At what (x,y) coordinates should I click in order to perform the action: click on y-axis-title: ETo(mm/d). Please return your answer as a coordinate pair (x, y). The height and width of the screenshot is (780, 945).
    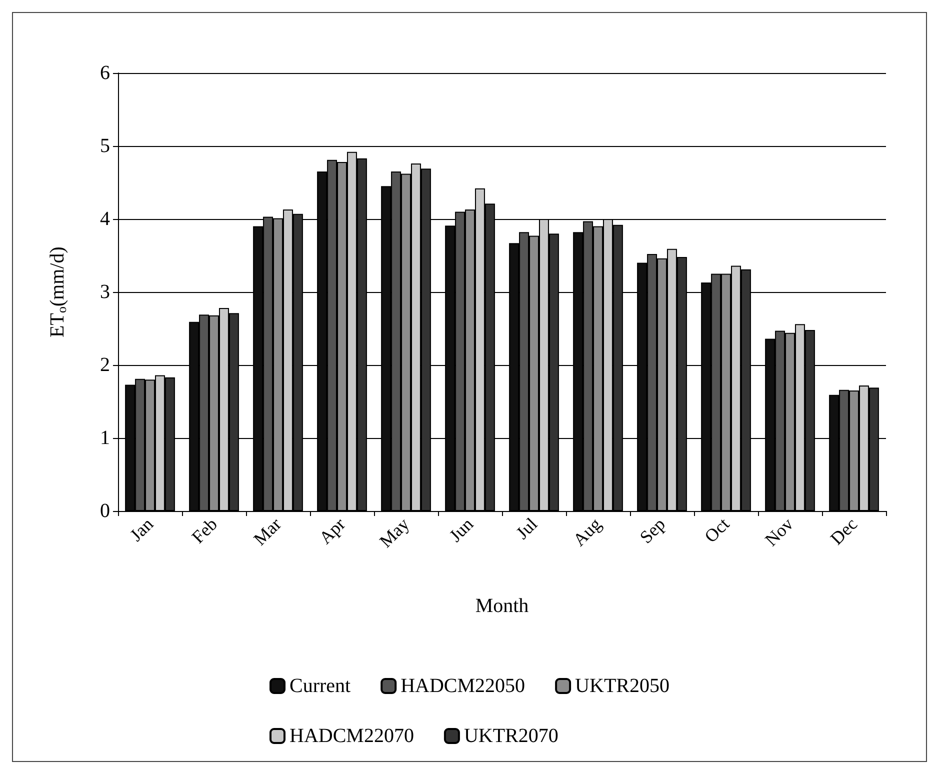
    Looking at the image, I should click on (57, 292).